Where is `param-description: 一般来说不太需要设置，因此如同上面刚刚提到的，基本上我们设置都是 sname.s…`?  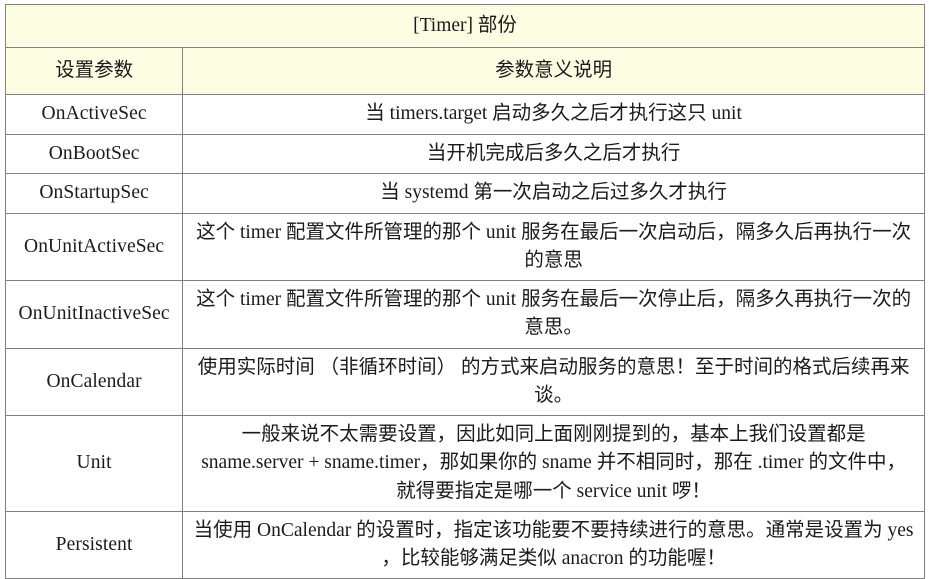 param-description: 一般来说不太需要设置，因此如同上面刚刚提到的，基本上我们设置都是 sname.s… is located at coordinates (553, 463).